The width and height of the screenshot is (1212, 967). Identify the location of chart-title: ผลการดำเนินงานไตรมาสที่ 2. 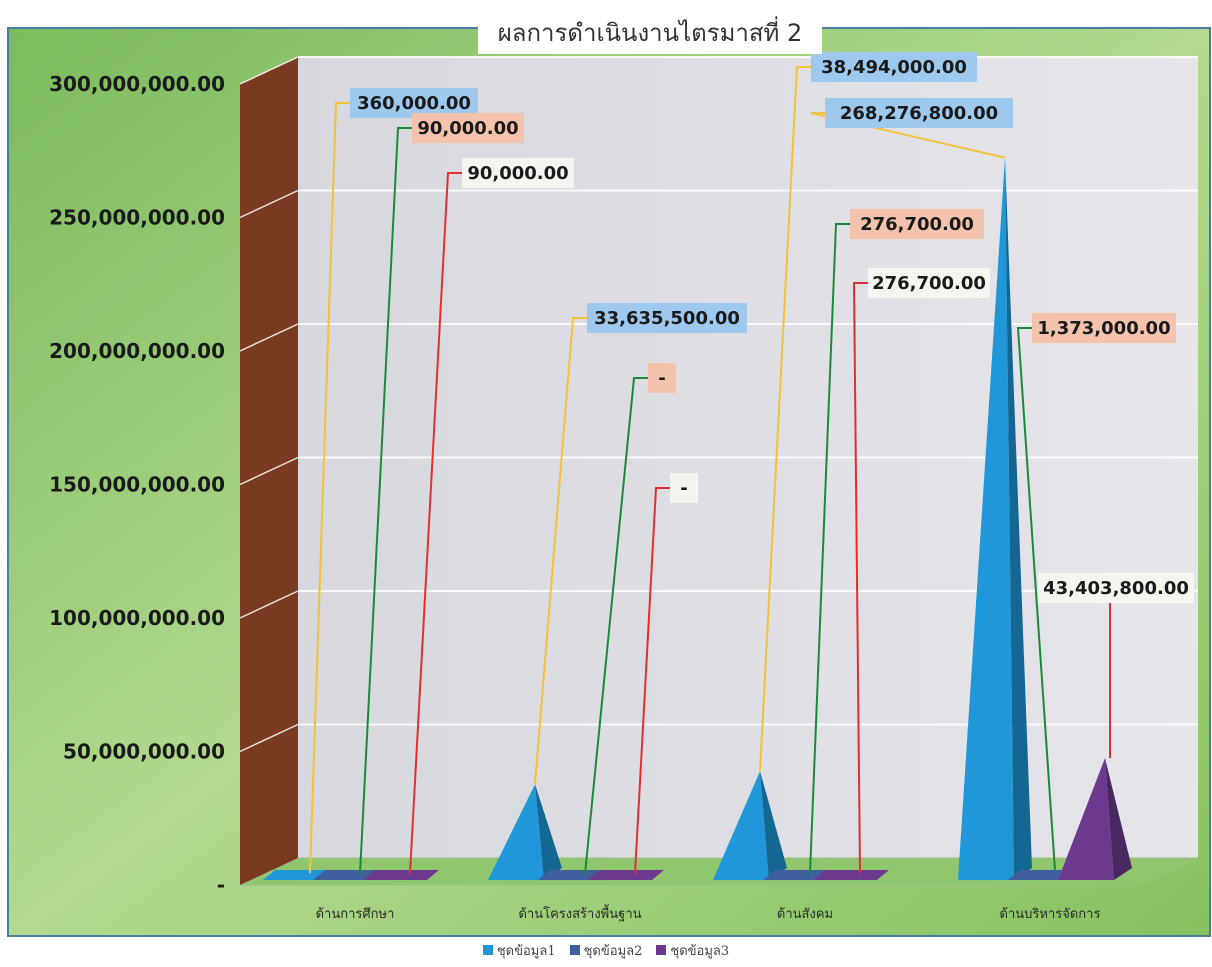
(650, 32).